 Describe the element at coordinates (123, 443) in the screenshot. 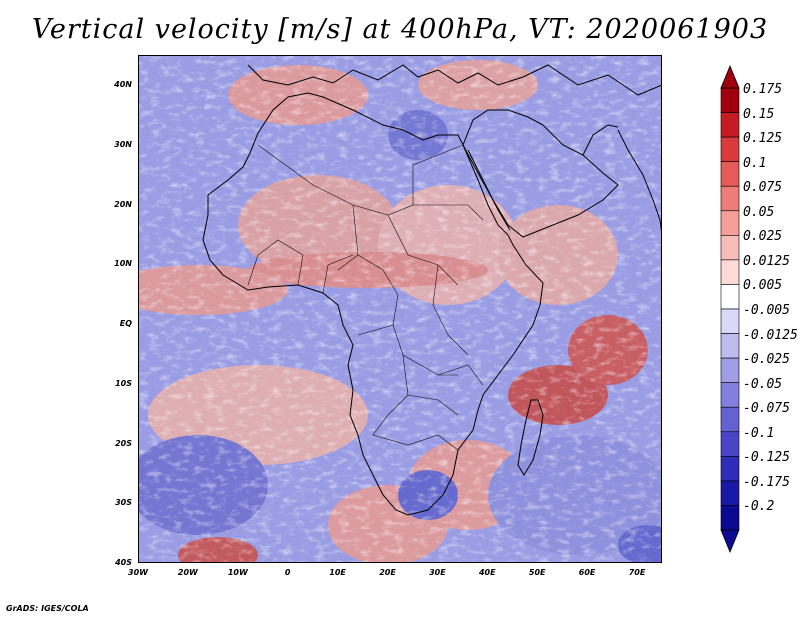

I see `lat-label: 20S` at that location.